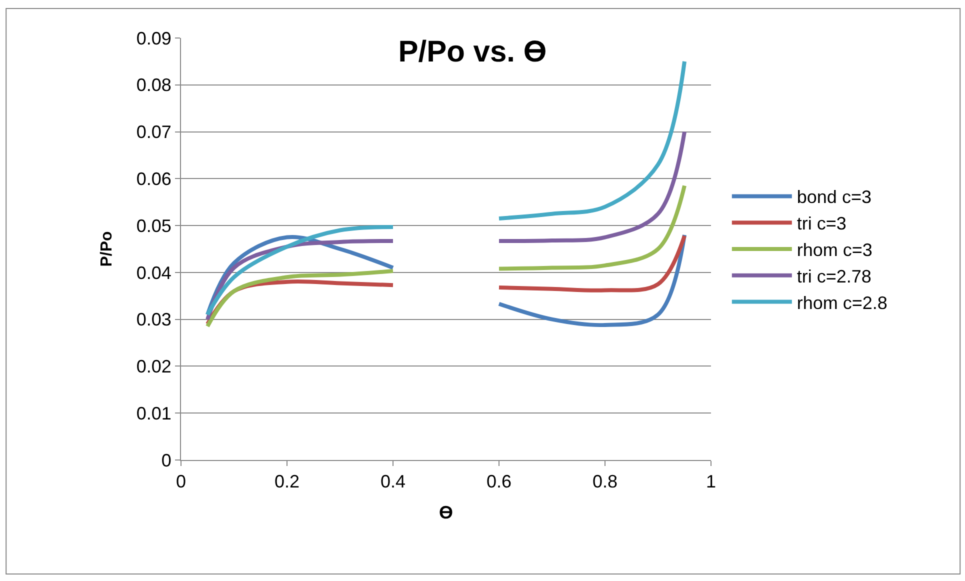 This screenshot has height=581, width=965. What do you see at coordinates (393, 482) in the screenshot?
I see `x-tick-label: 0.4` at bounding box center [393, 482].